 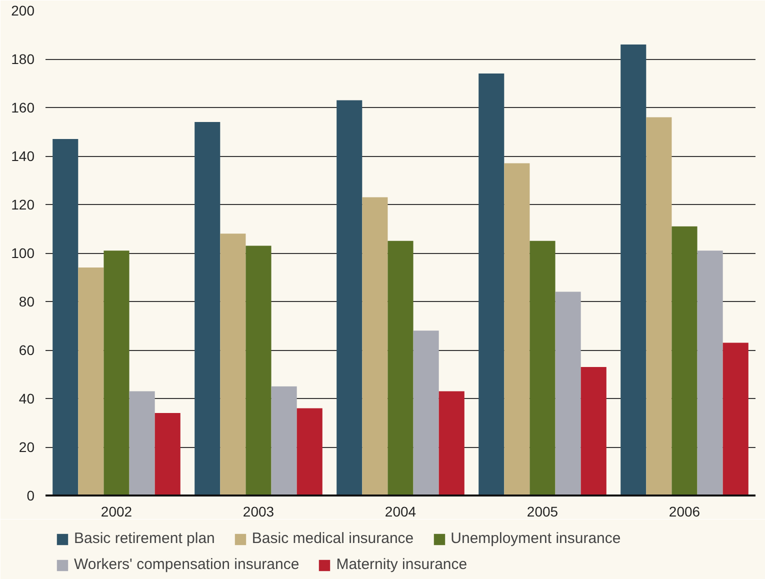 What do you see at coordinates (258, 512) in the screenshot?
I see `x-tick-label: 2003` at bounding box center [258, 512].